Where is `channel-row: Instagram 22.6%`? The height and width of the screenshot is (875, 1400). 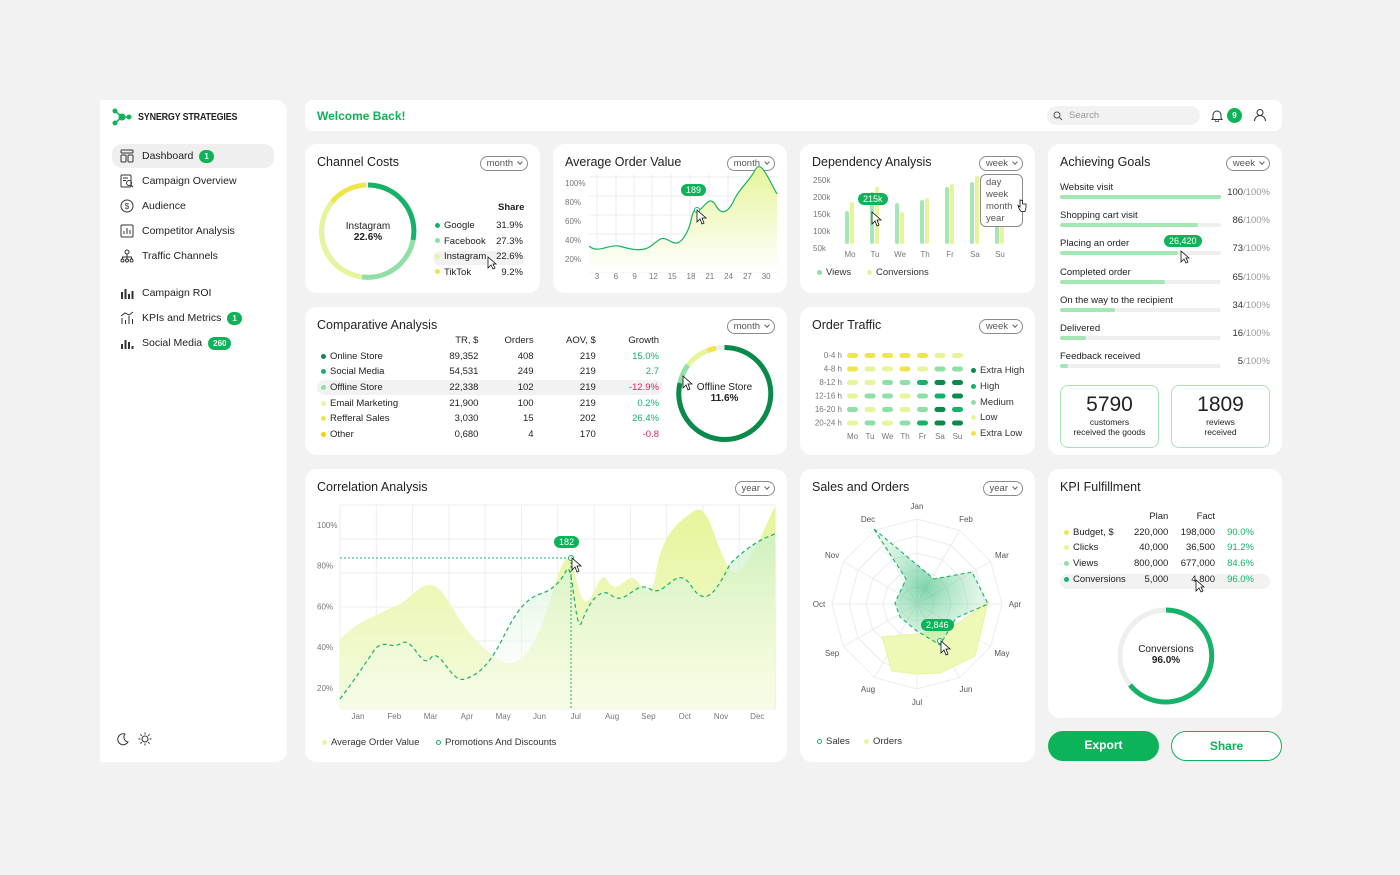
channel-row: Instagram 22.6% is located at coordinates (479, 258).